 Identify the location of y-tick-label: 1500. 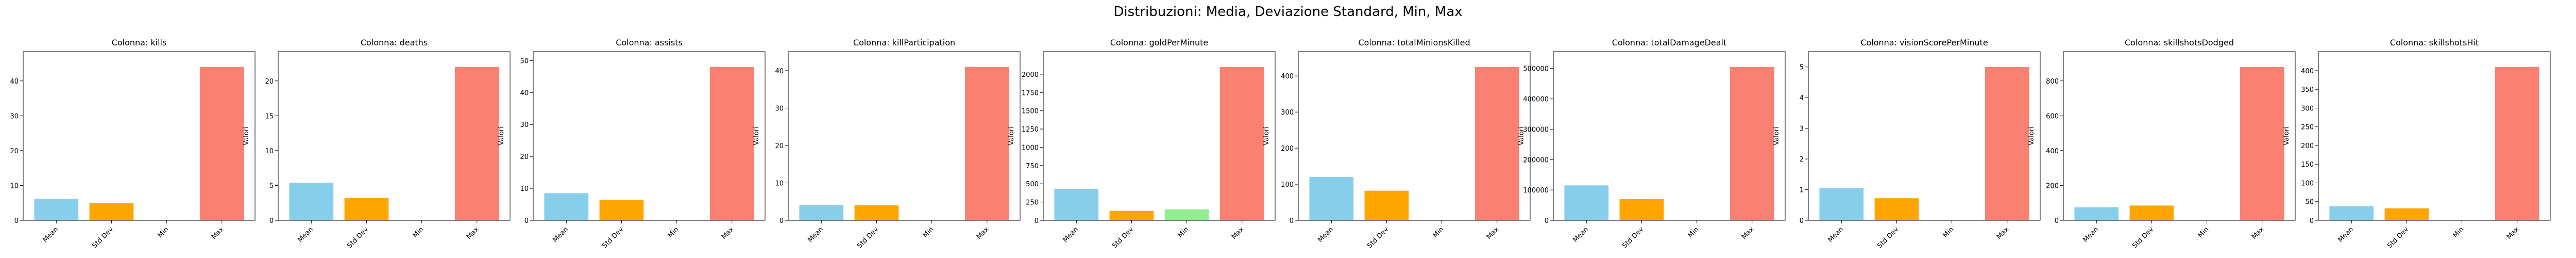
(1030, 112).